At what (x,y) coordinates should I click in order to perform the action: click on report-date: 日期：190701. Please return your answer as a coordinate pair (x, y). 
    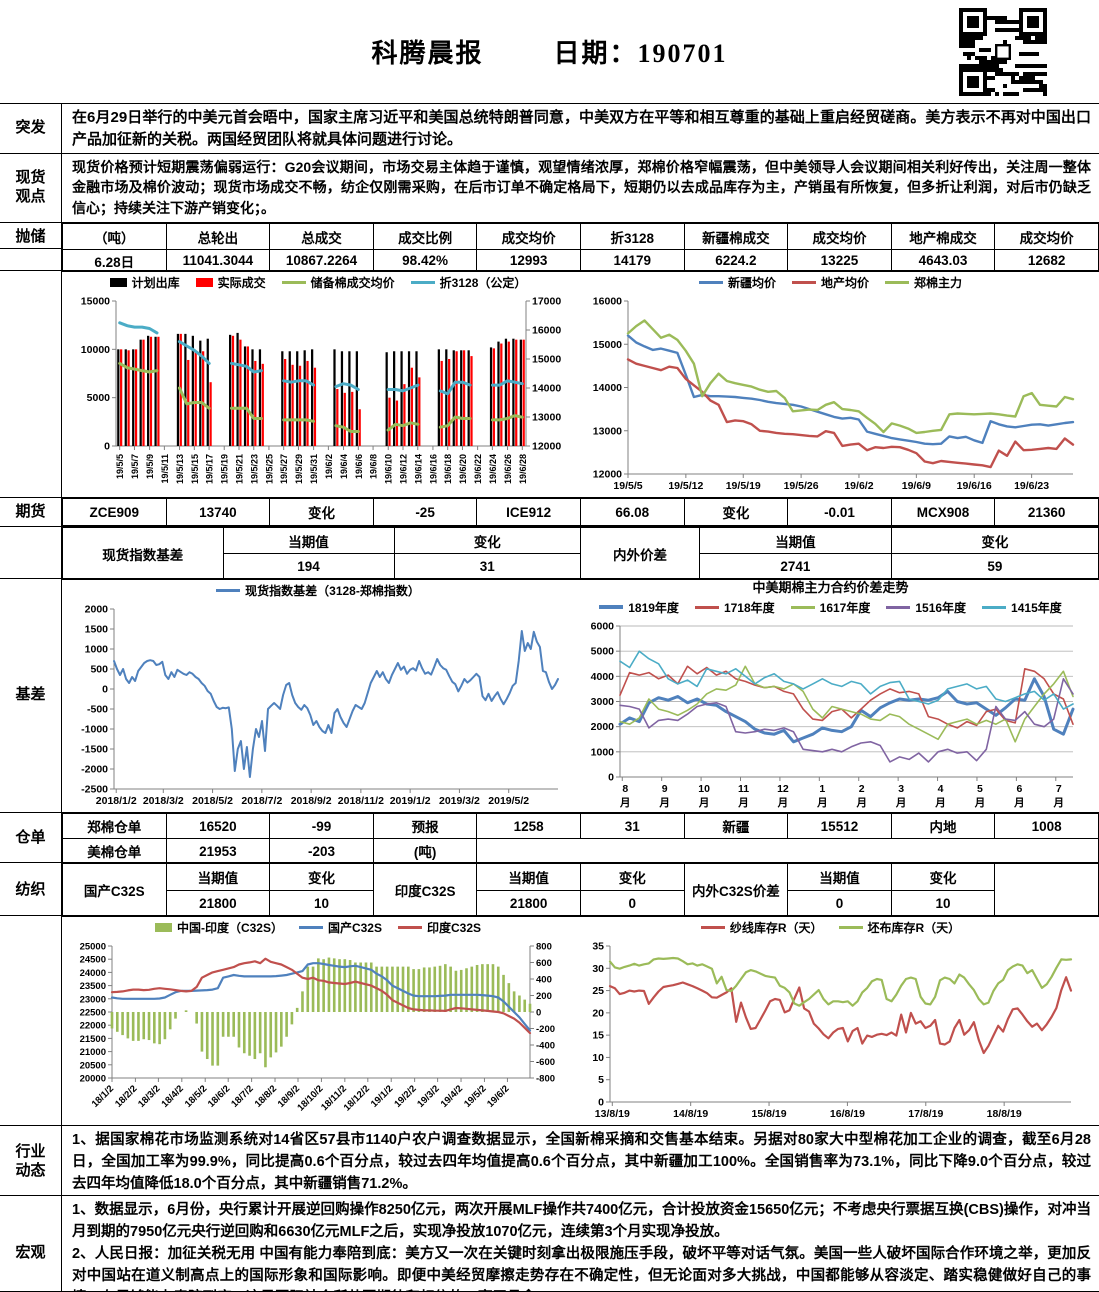
    Looking at the image, I should click on (640, 53).